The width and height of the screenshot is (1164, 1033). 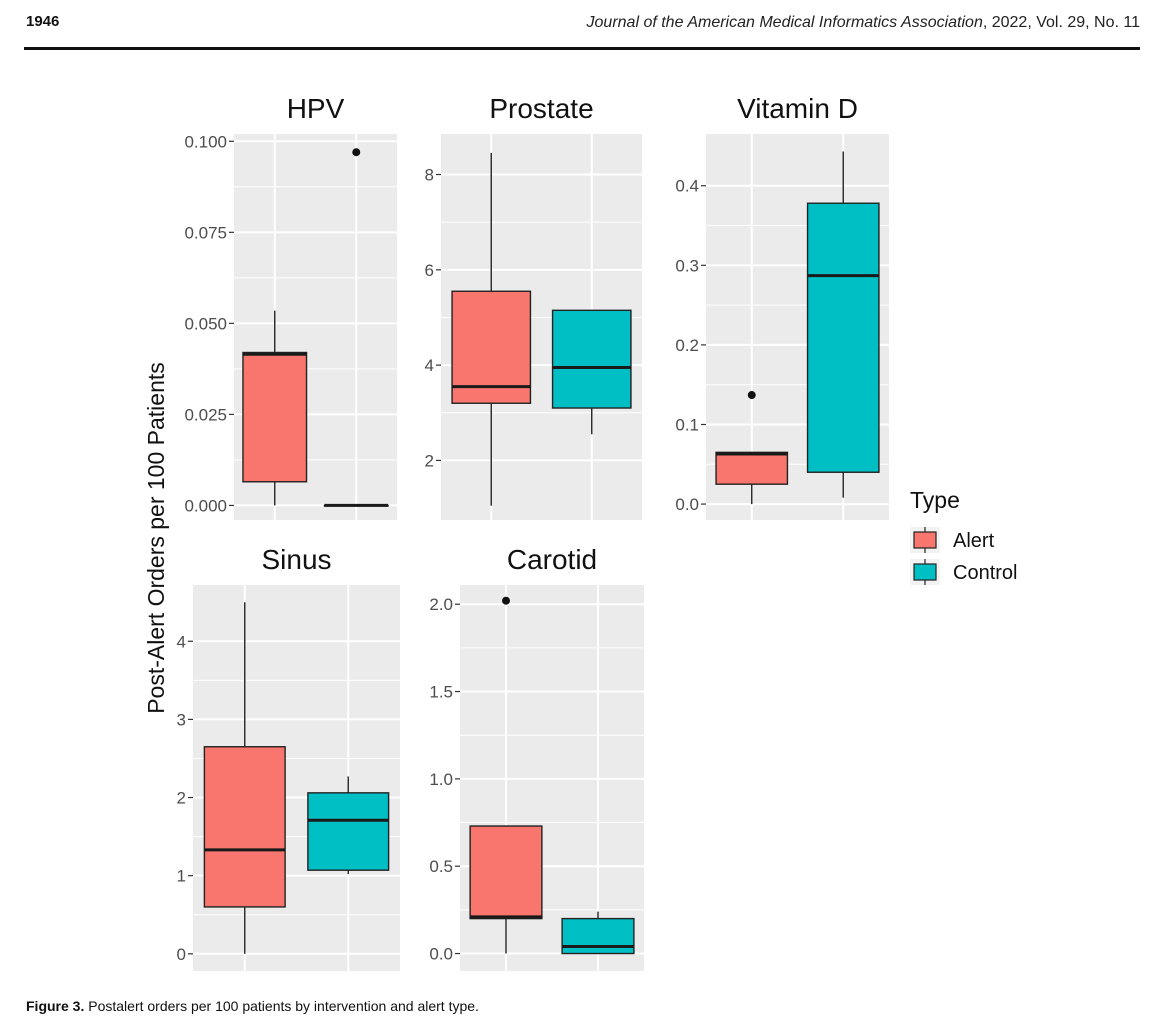 What do you see at coordinates (541, 108) in the screenshot?
I see `panel-title-prostate: Prostate` at bounding box center [541, 108].